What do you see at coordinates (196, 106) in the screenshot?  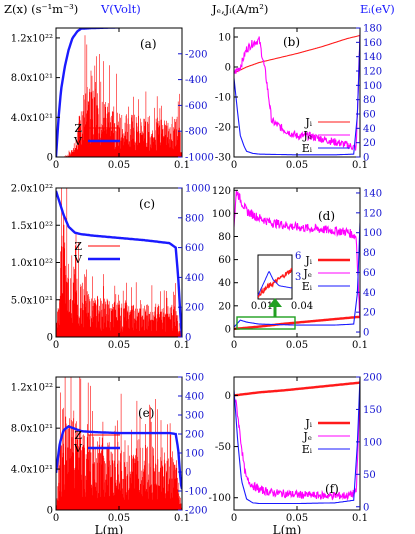 I see `ytick-label-right: -600` at bounding box center [196, 106].